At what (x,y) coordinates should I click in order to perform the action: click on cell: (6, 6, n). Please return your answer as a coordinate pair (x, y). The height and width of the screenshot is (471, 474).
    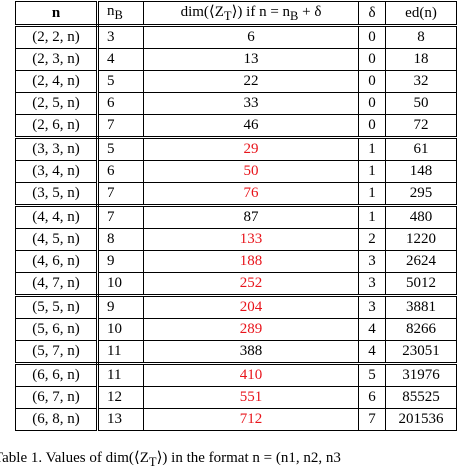
    Looking at the image, I should click on (57, 375).